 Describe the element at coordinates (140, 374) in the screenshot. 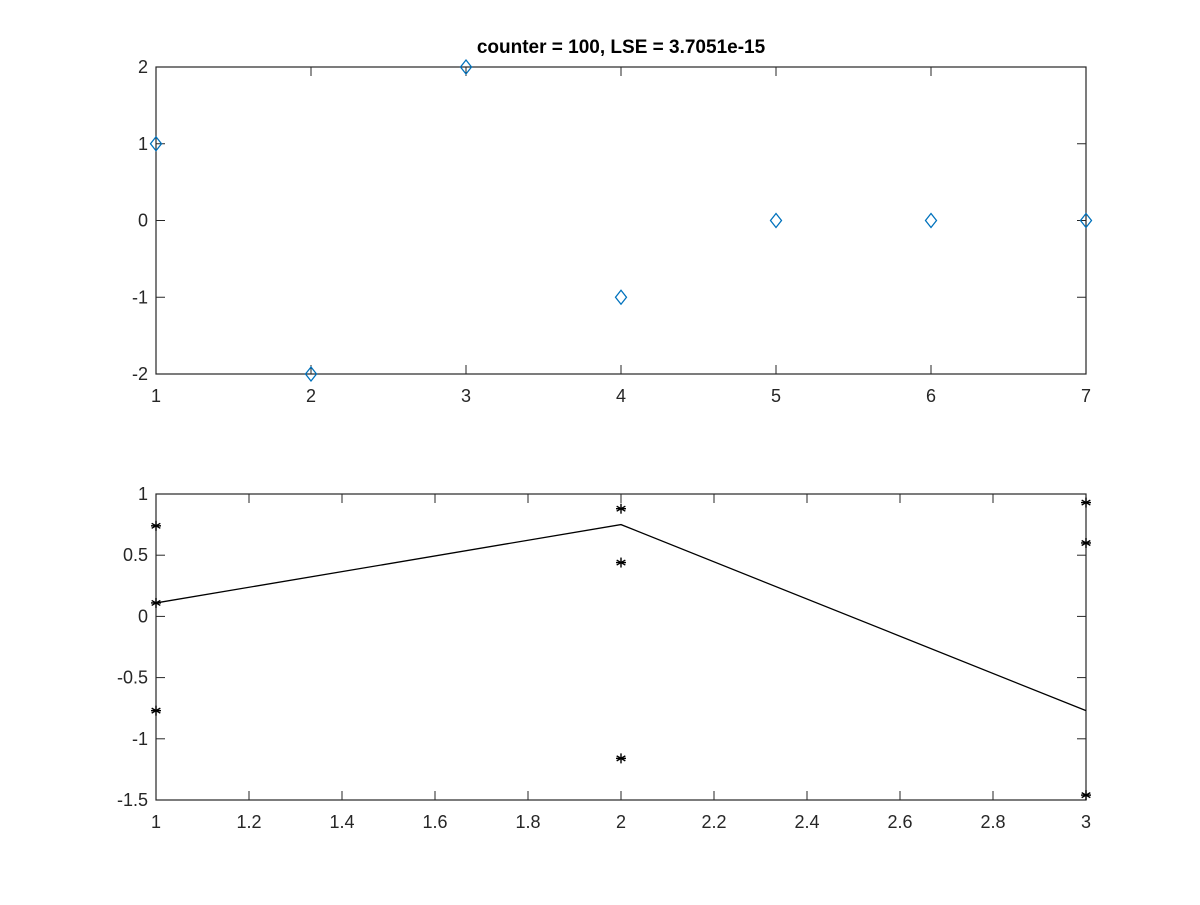

I see `top-plot-y-tick-label: -2` at that location.